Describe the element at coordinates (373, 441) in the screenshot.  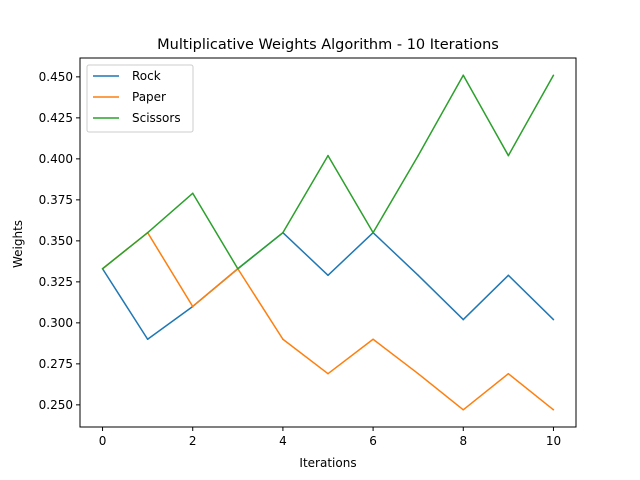
I see `x-tick-label: 6` at that location.